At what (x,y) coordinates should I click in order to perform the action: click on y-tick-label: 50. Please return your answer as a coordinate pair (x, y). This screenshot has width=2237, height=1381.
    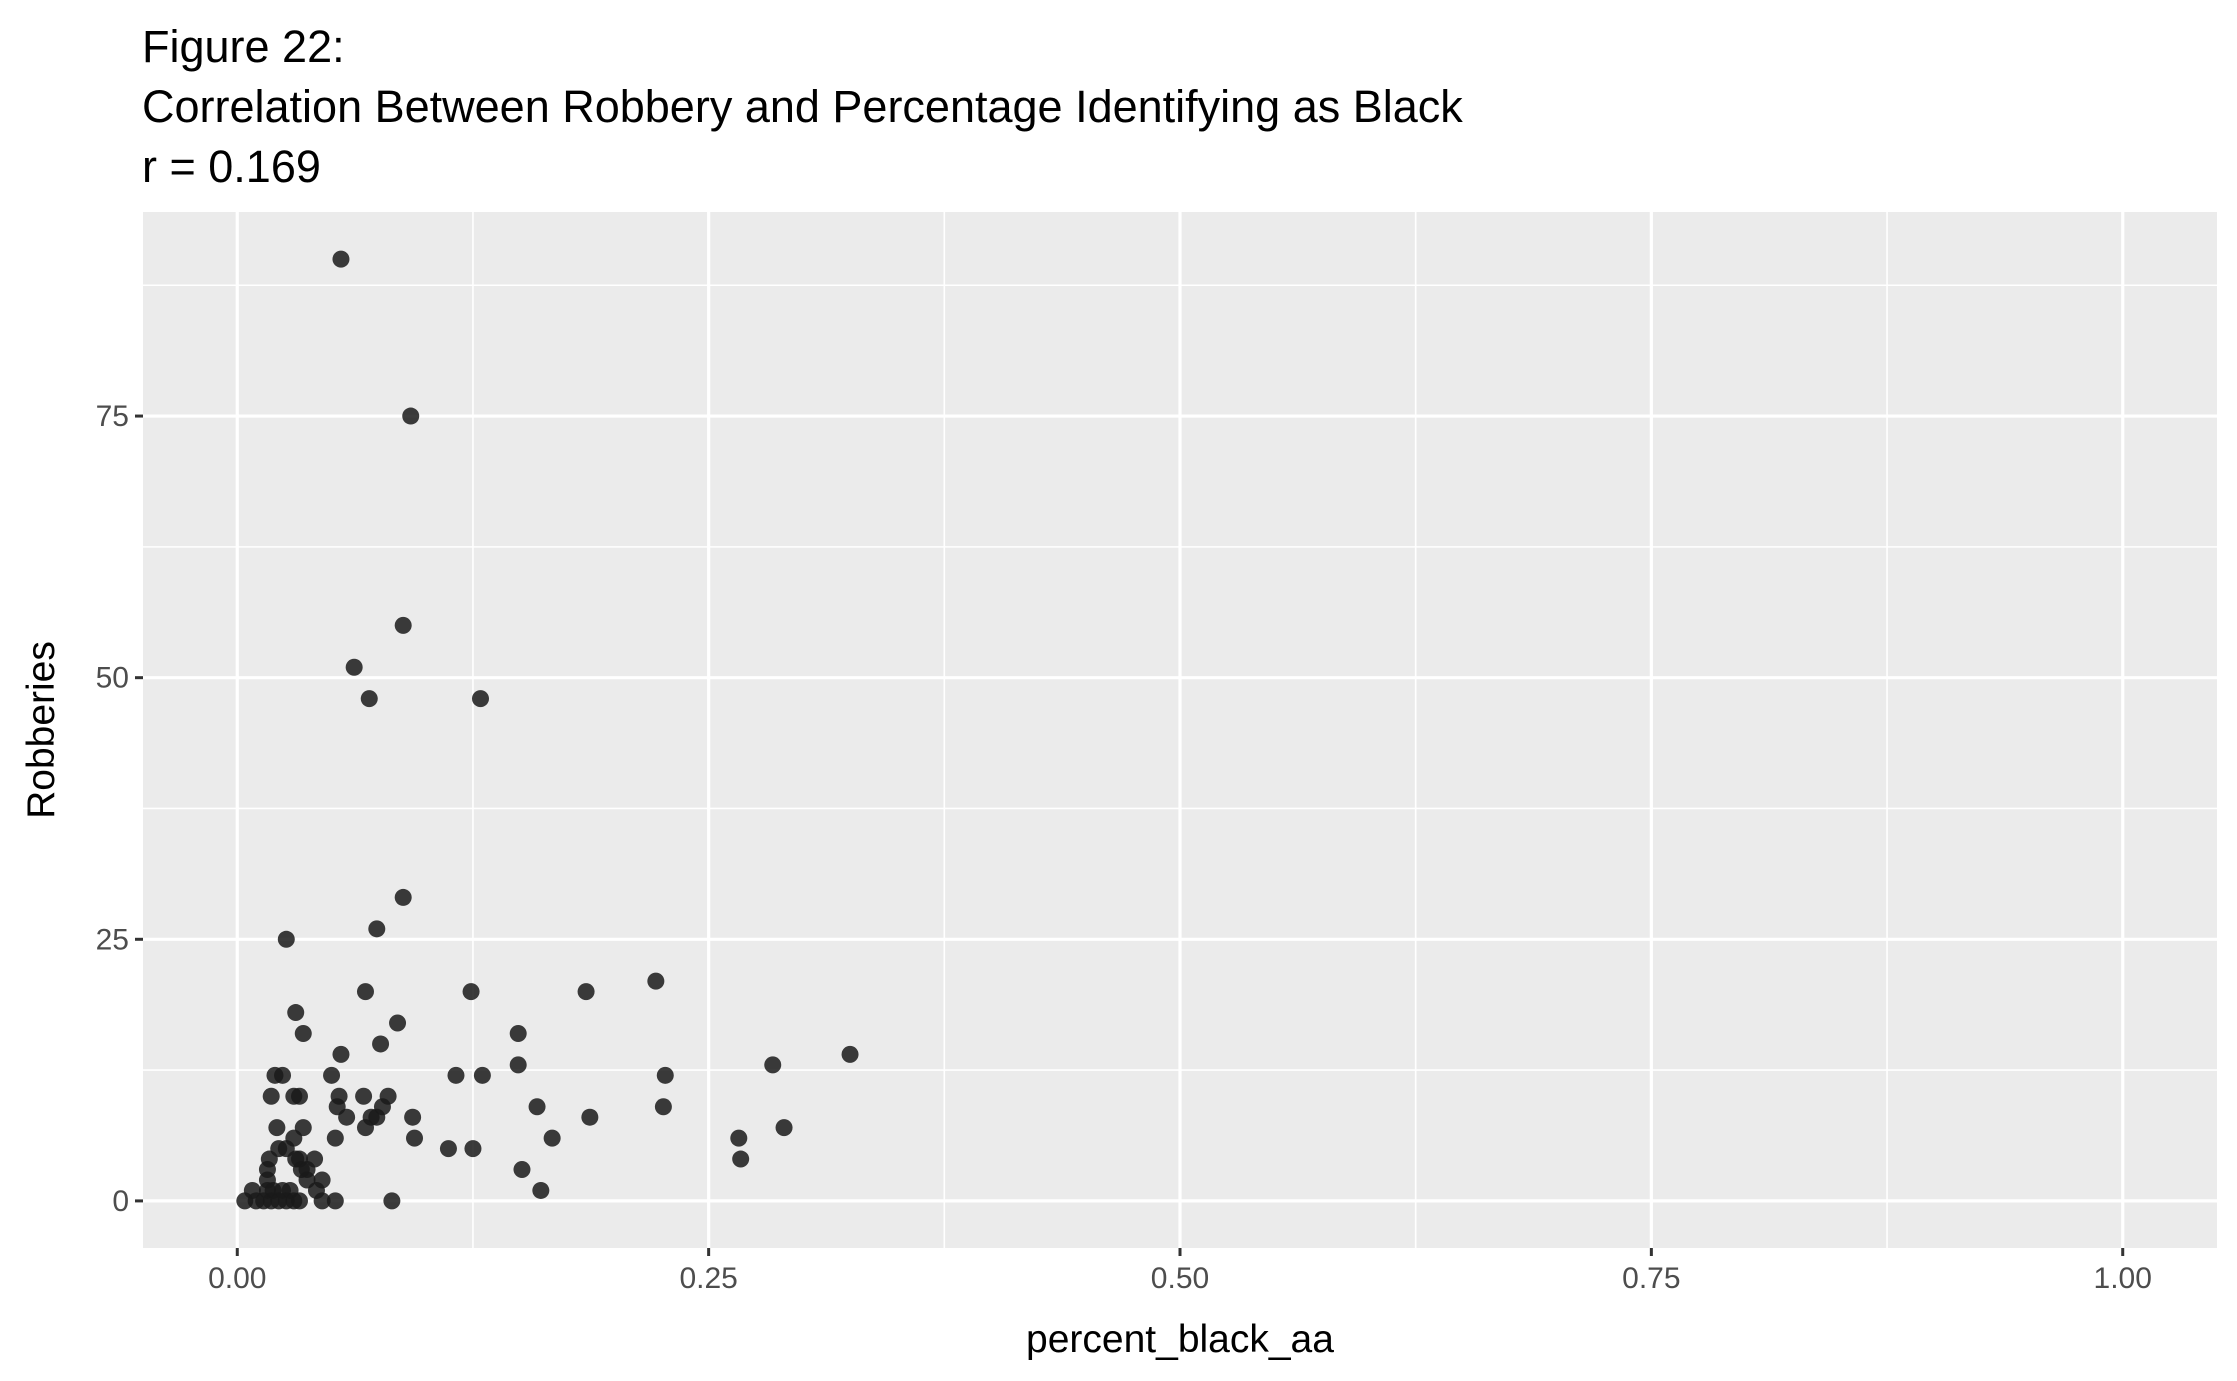
    Looking at the image, I should click on (112, 678).